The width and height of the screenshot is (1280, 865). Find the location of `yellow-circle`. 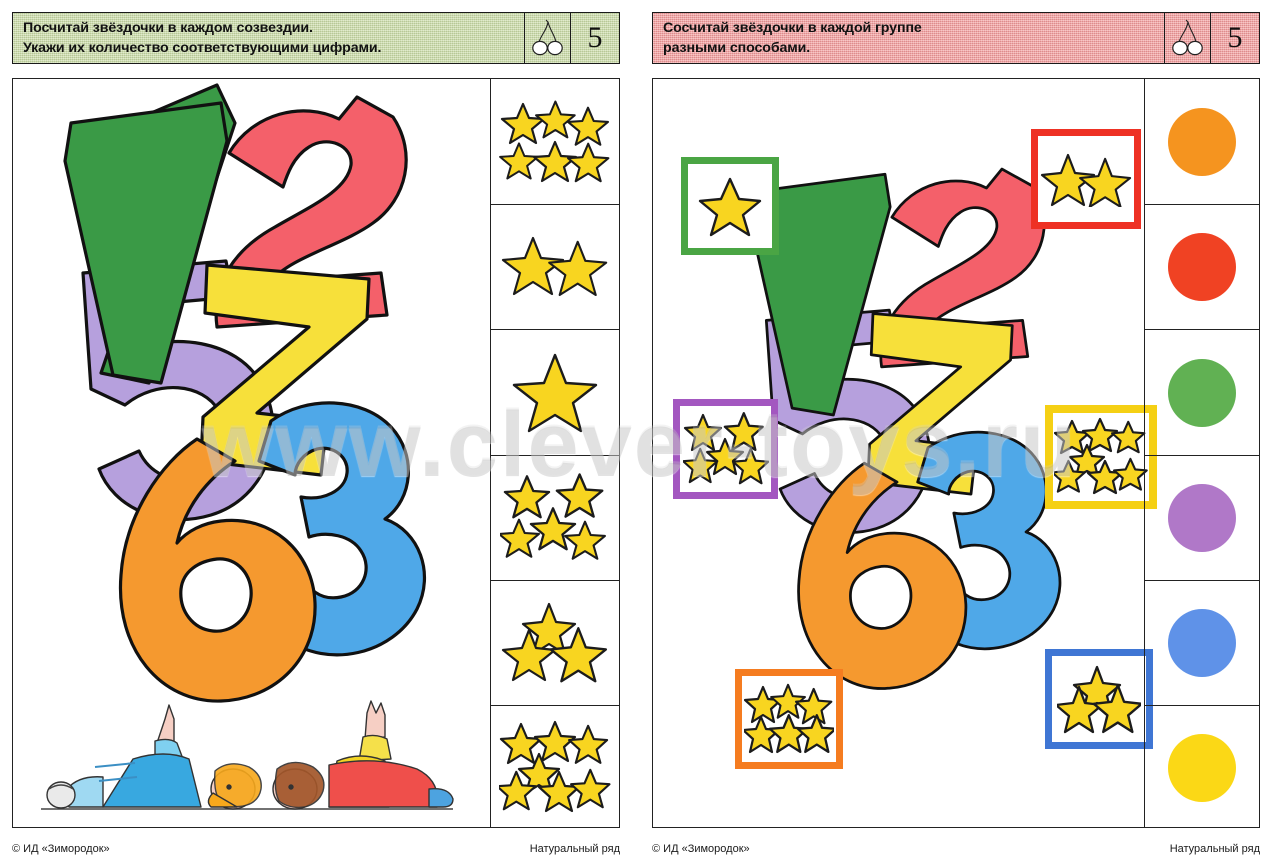

yellow-circle is located at coordinates (1202, 766).